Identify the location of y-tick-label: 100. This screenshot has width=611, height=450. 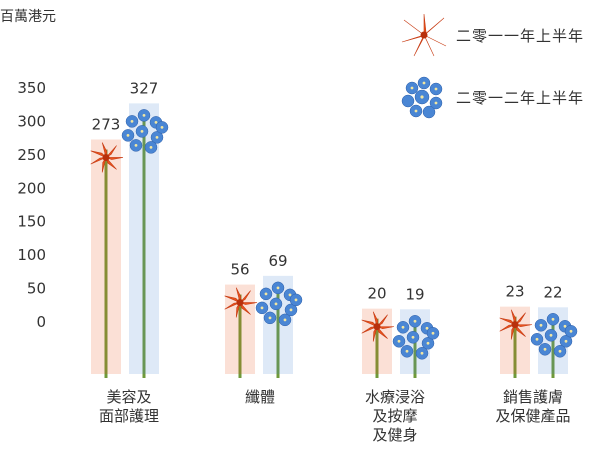
(31, 255).